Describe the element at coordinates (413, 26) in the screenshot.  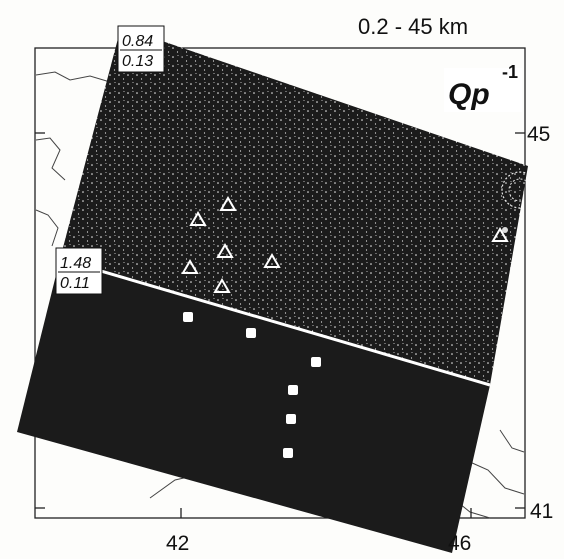
I see `depth-range-label: 0.2 - 45 km` at that location.